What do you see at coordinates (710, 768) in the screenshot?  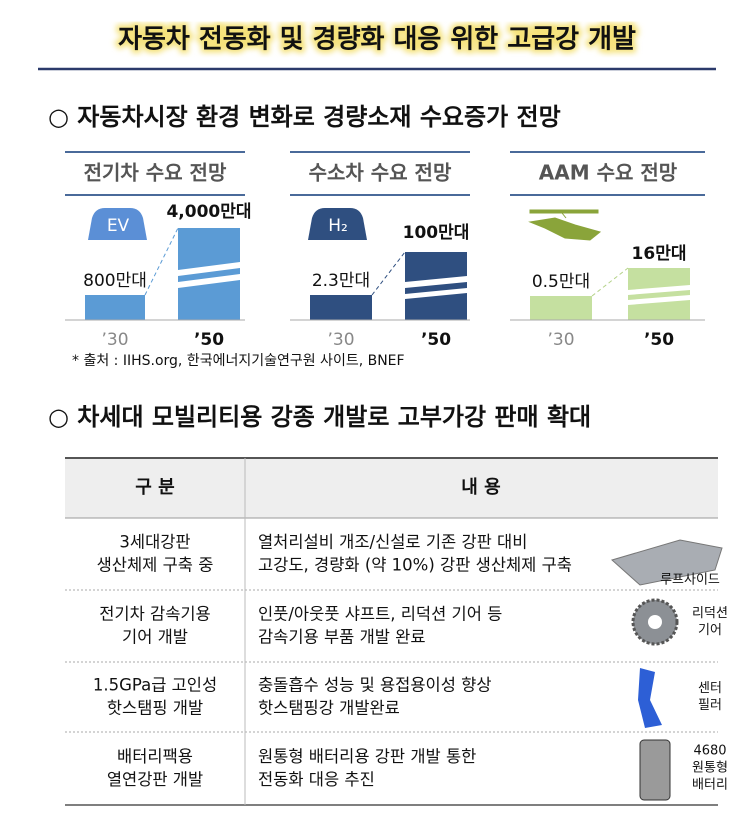 I see `image-caption: 원통형` at bounding box center [710, 768].